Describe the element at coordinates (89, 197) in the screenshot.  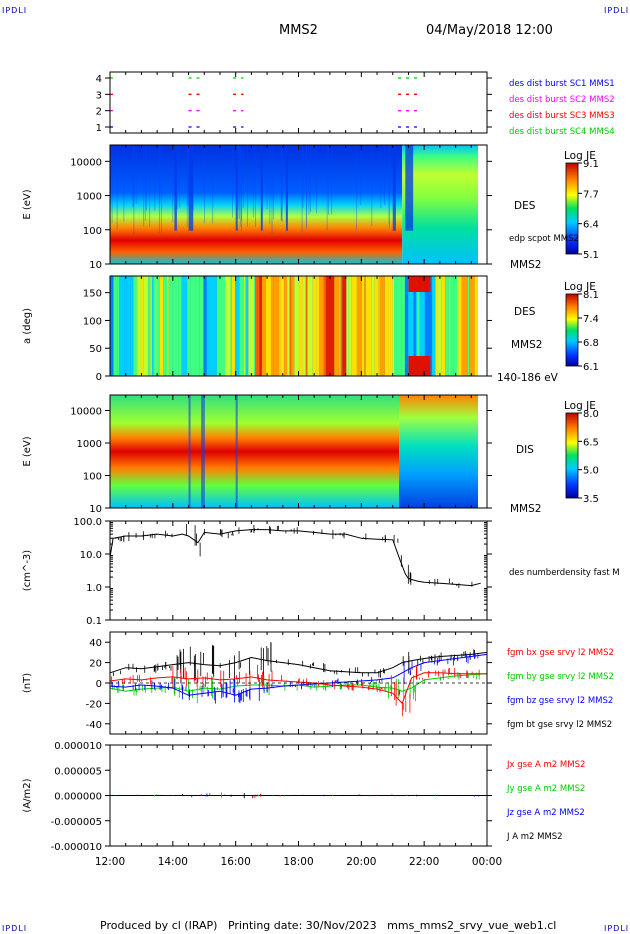
I see `y-tick-label: 1000` at that location.